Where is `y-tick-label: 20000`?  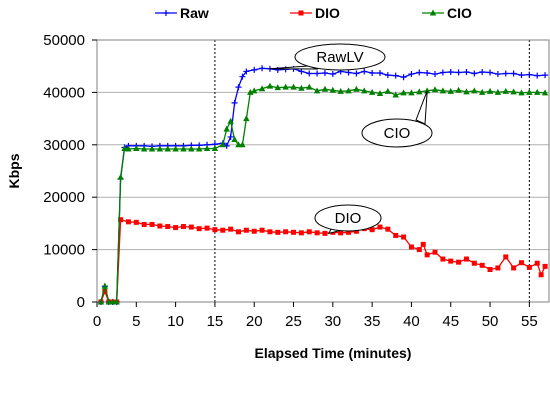
y-tick-label: 20000 is located at coordinates (64, 197).